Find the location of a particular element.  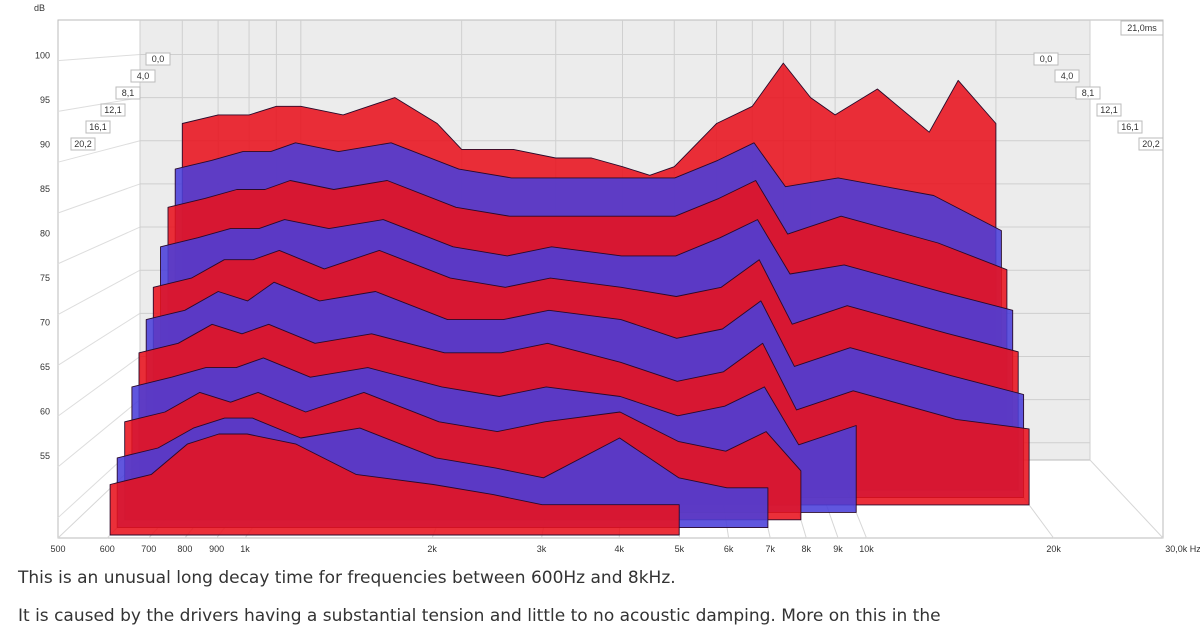

time-tick-label-left: 20,2 is located at coordinates (83, 144).